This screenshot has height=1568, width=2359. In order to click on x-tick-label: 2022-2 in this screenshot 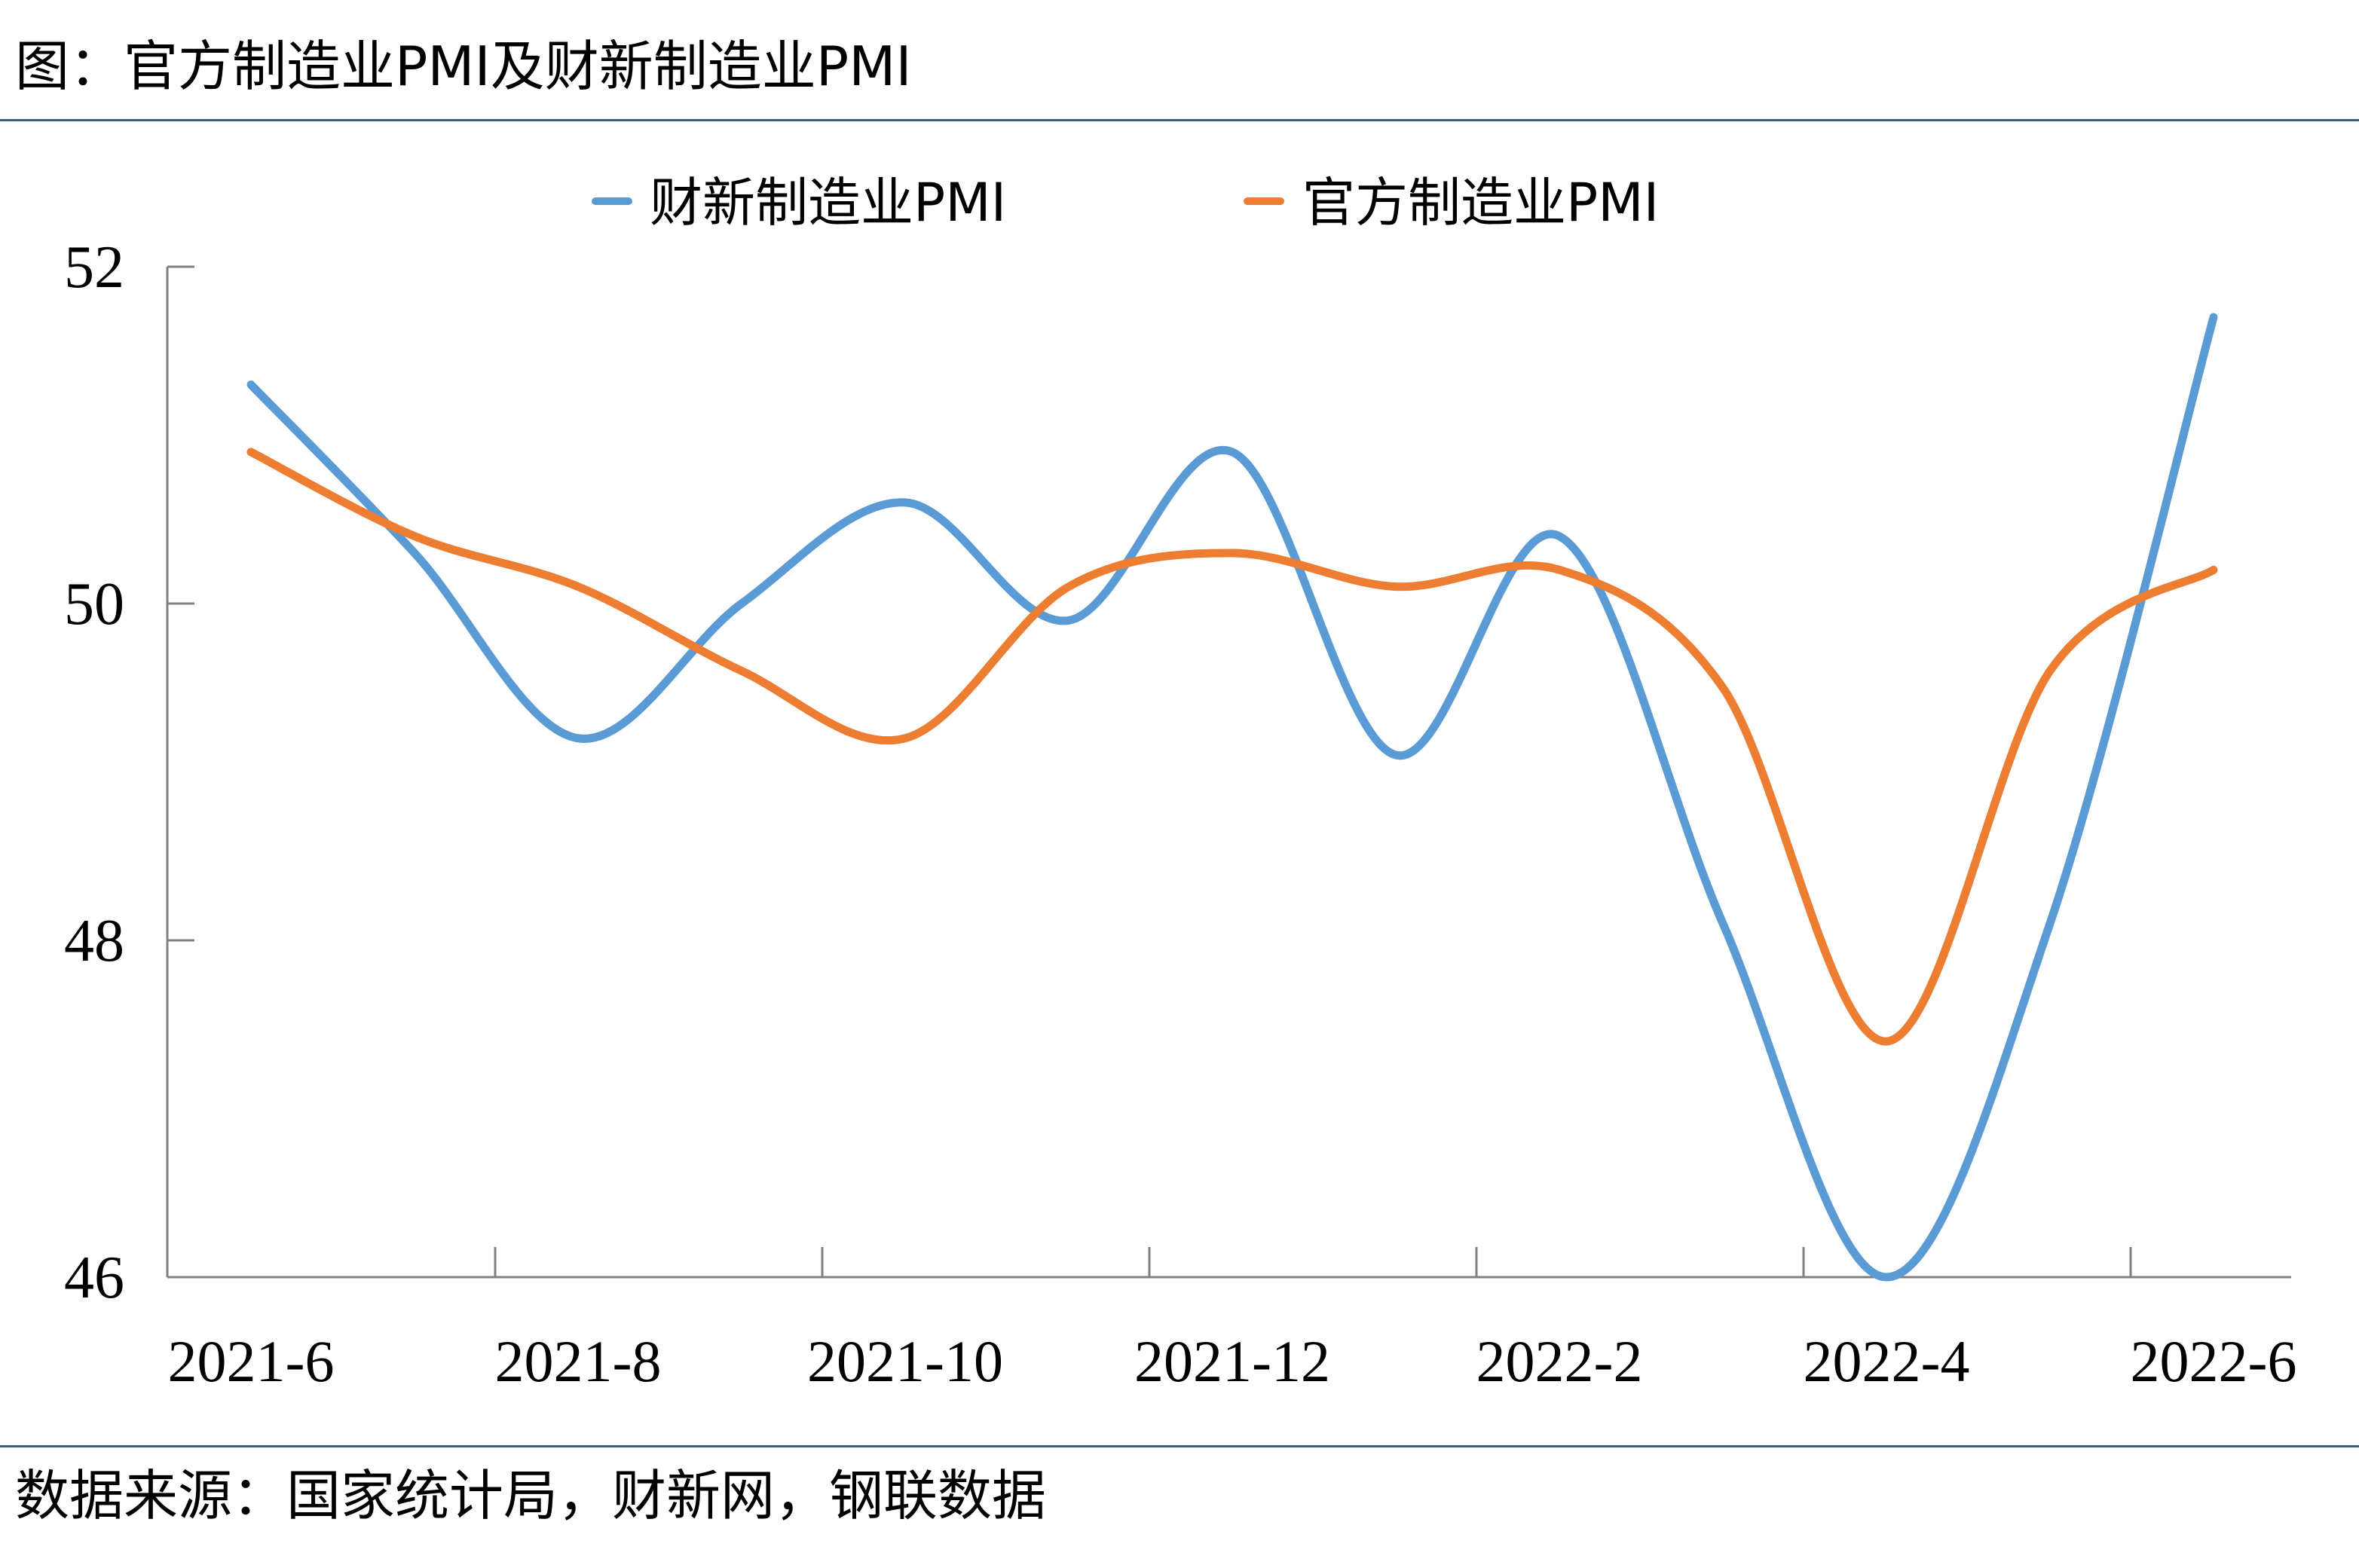, I will do `click(1559, 1361)`.